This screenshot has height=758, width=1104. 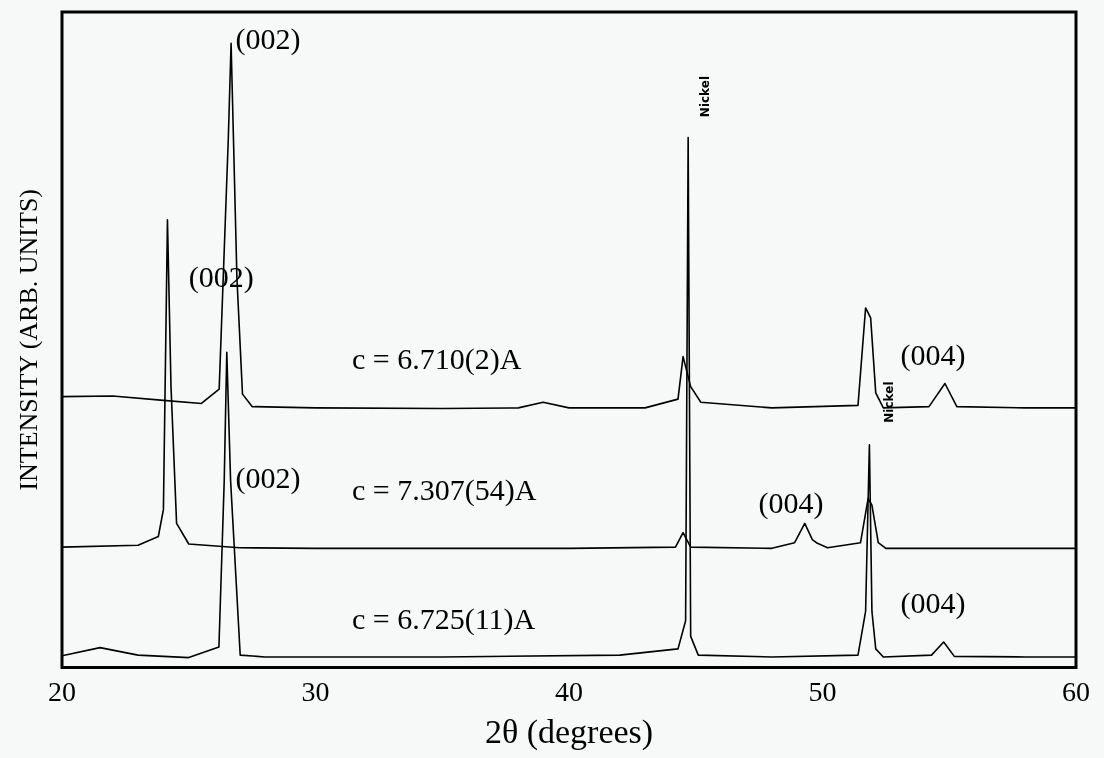 What do you see at coordinates (28, 339) in the screenshot?
I see `y-axis-title: INTENSITY (ARB. UNITS)` at bounding box center [28, 339].